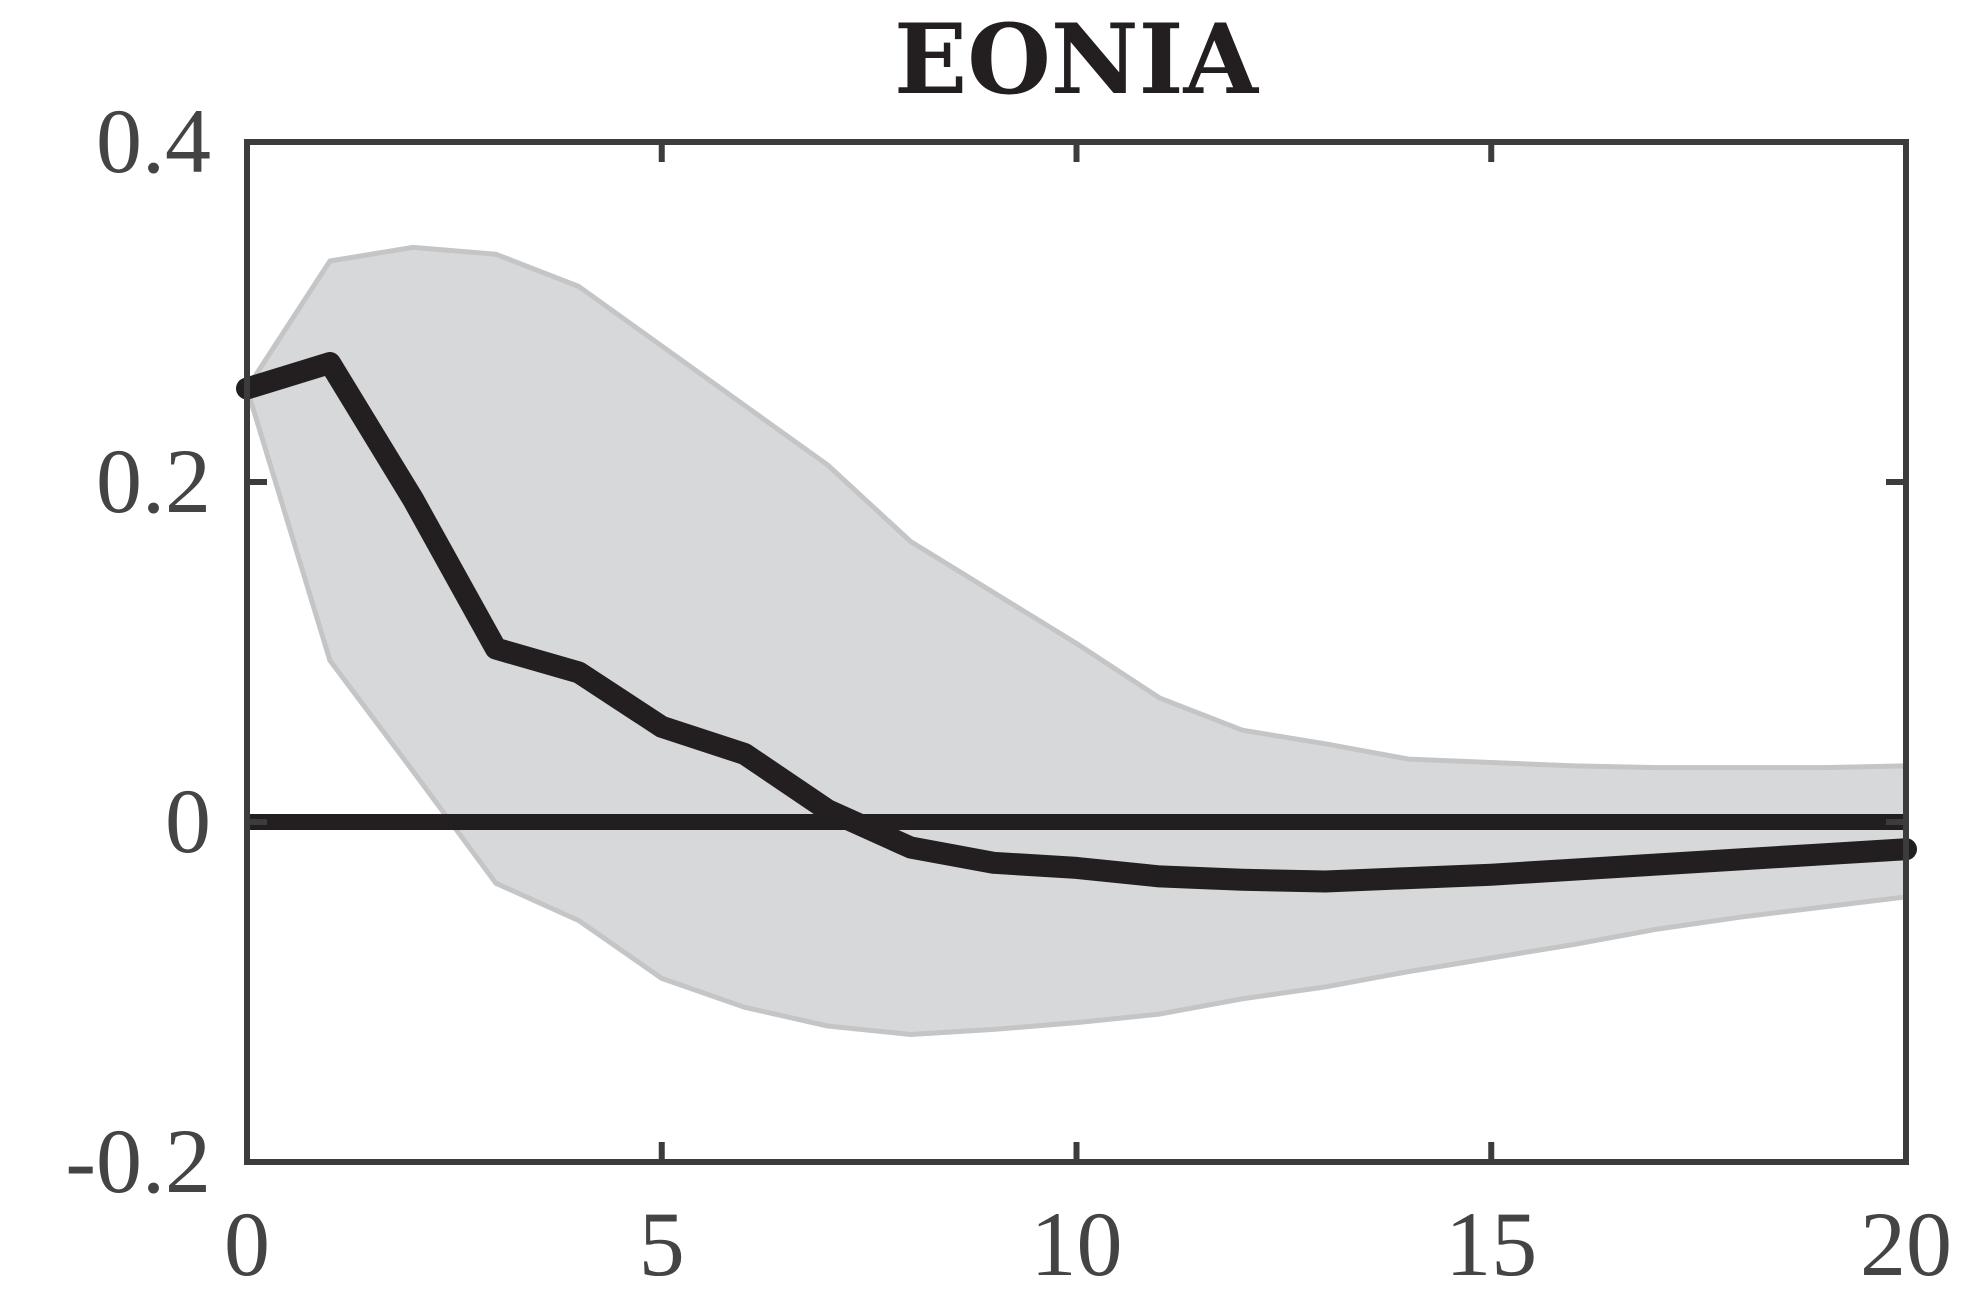 This screenshot has height=1292, width=1984. I want to click on y-tick-label: -0.2, so click(138, 1161).